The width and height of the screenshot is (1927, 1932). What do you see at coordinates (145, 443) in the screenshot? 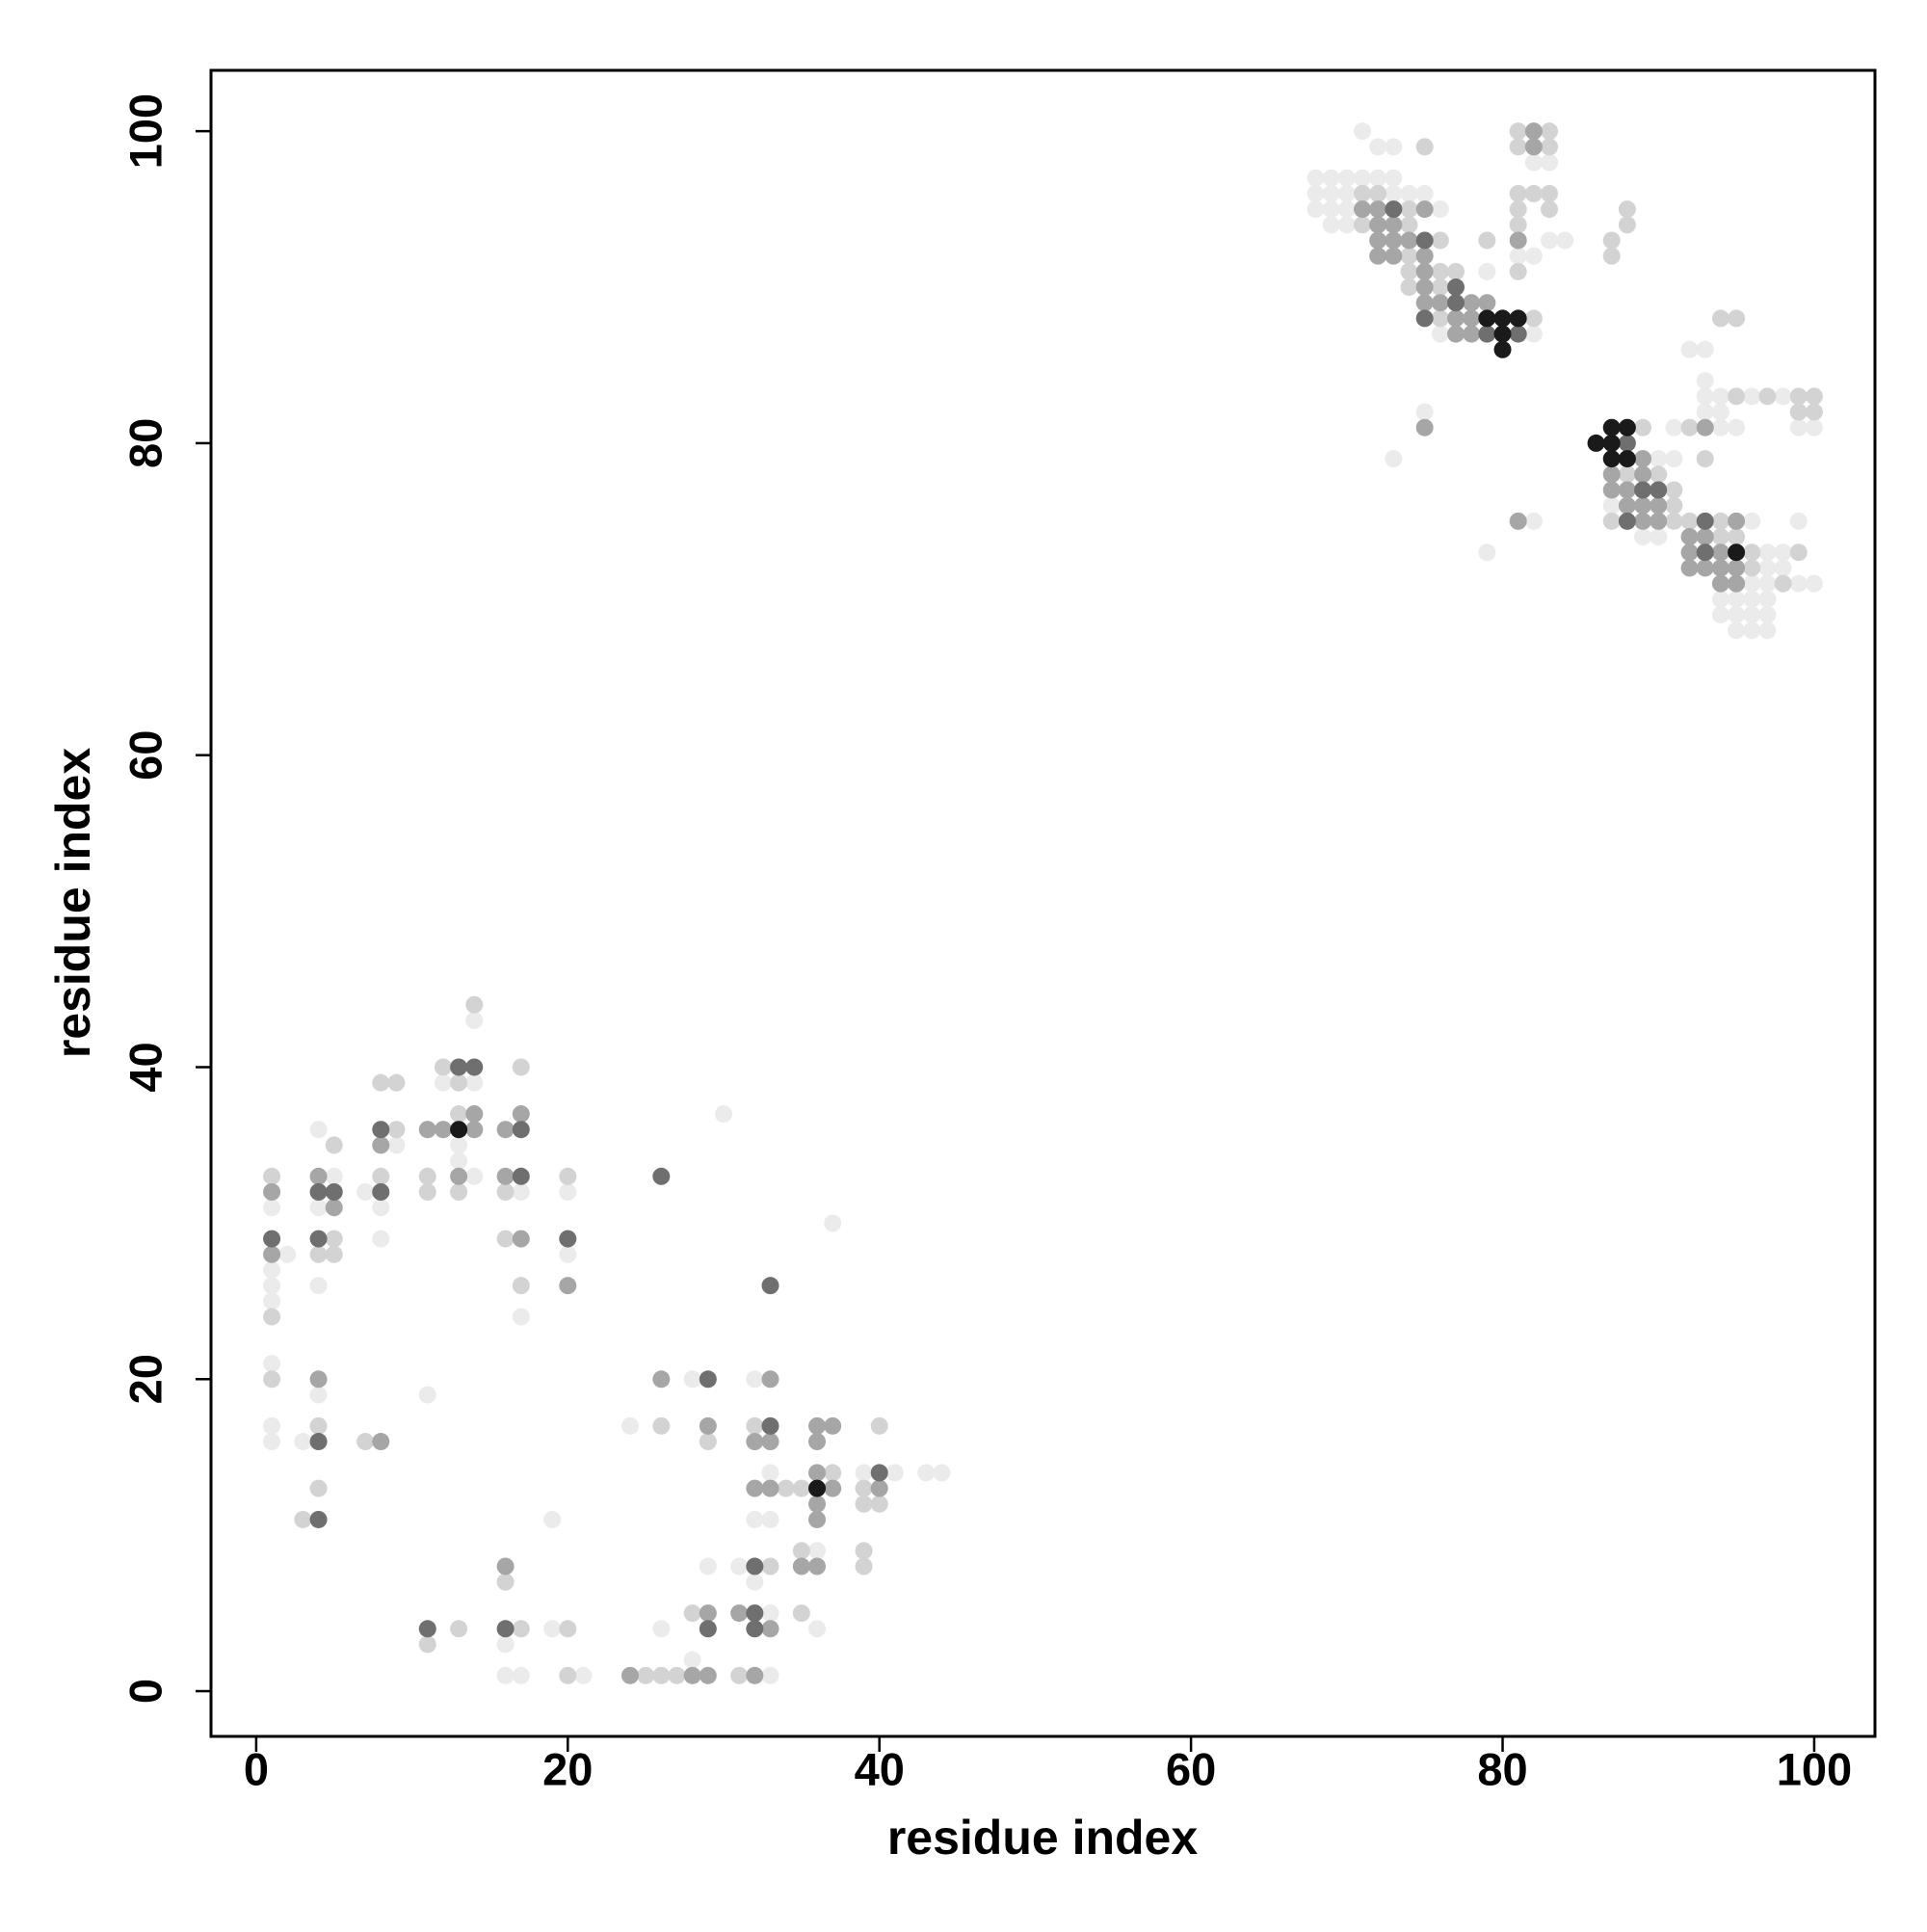
I see `y-tick-label: 80` at bounding box center [145, 443].